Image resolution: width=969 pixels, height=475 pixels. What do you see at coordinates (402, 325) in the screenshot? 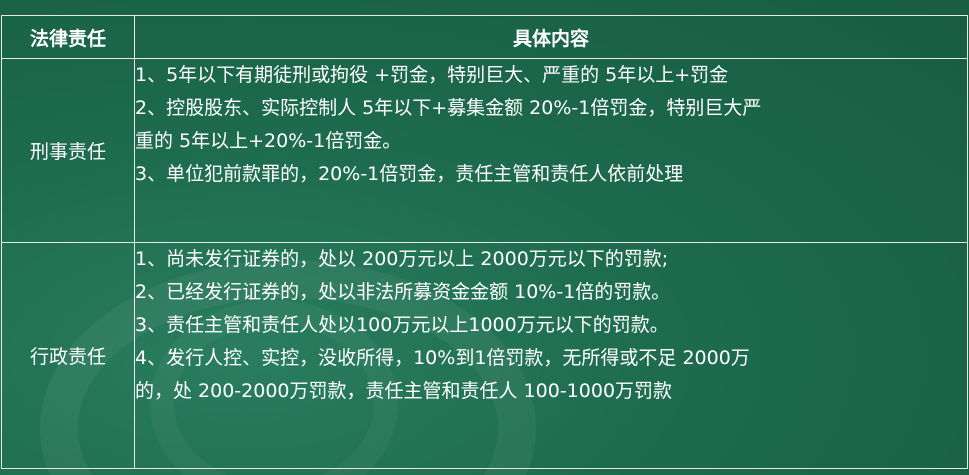
I see `administrative-line-3: 3、责任主管和责任人处以100万元以上1000万元以下的罚款。` at bounding box center [402, 325].